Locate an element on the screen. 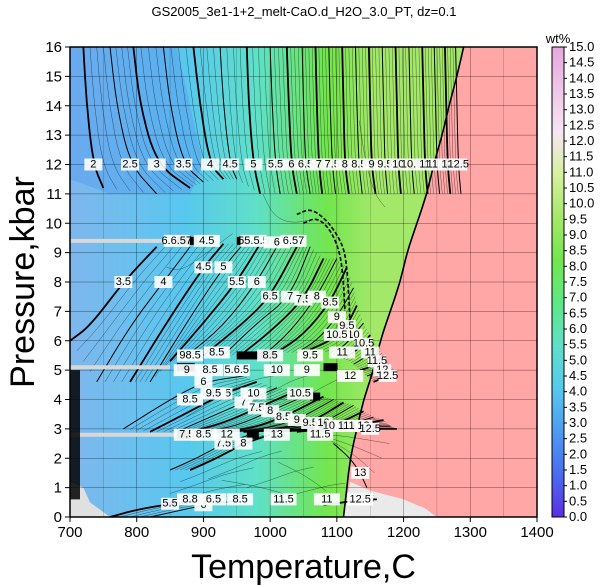 The height and width of the screenshot is (587, 608). inline-label-29: 12 is located at coordinates (350, 376).